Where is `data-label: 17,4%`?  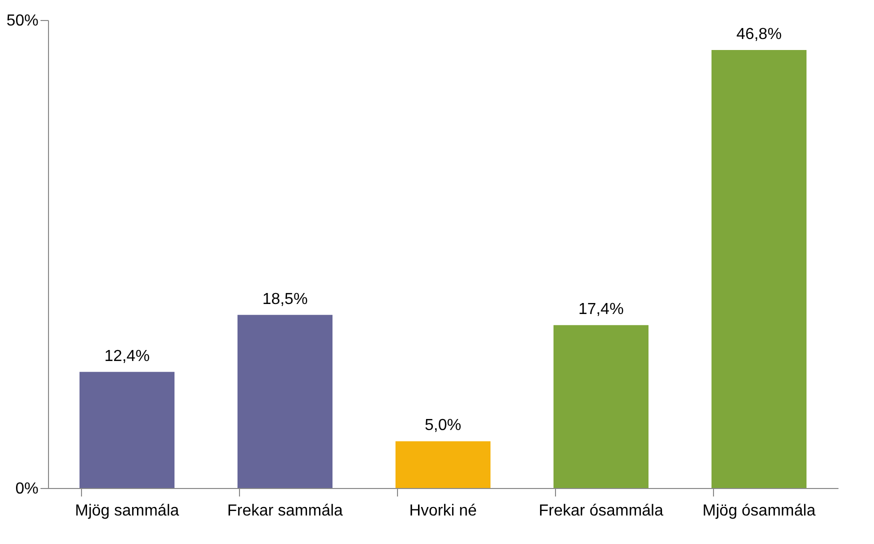
data-label: 17,4% is located at coordinates (601, 309).